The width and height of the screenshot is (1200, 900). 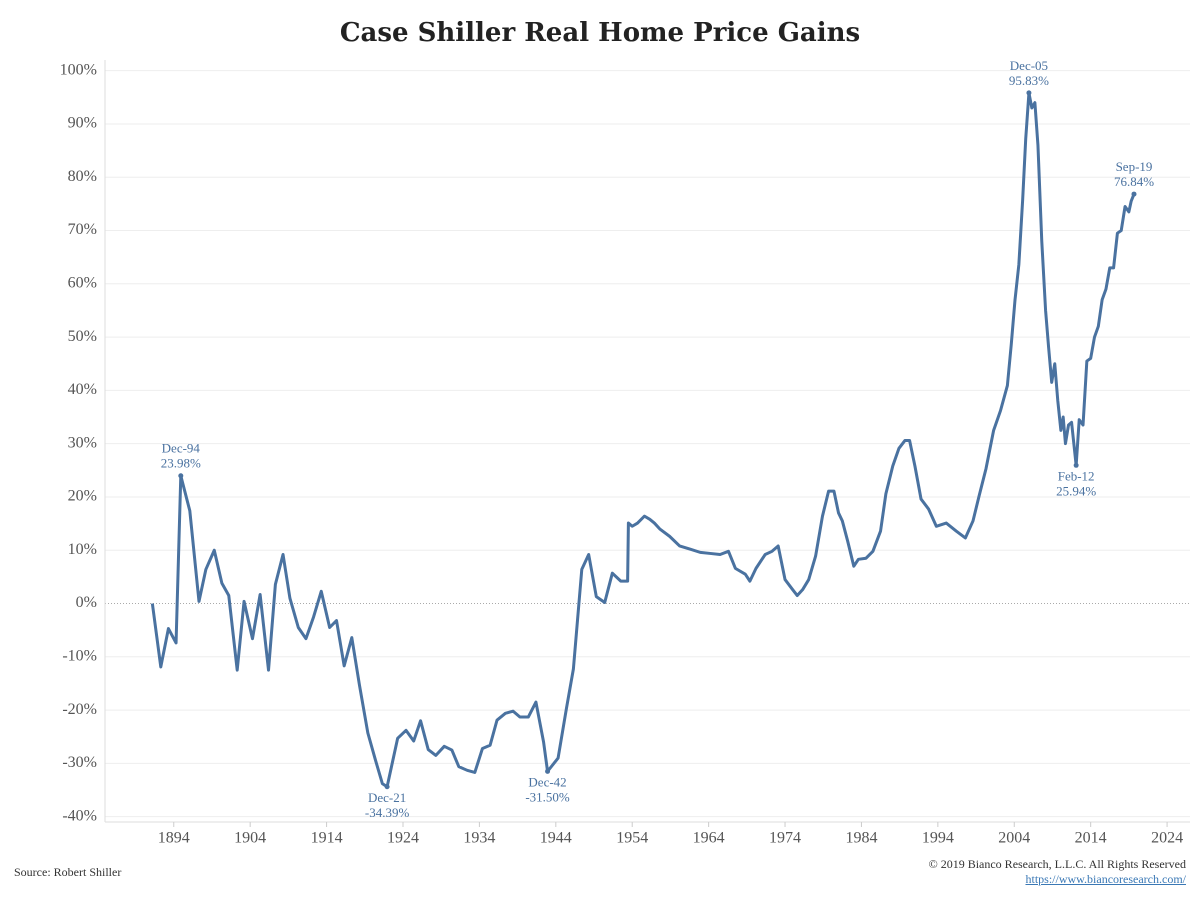 I want to click on annotation-date: Sep-19, so click(x=1134, y=166).